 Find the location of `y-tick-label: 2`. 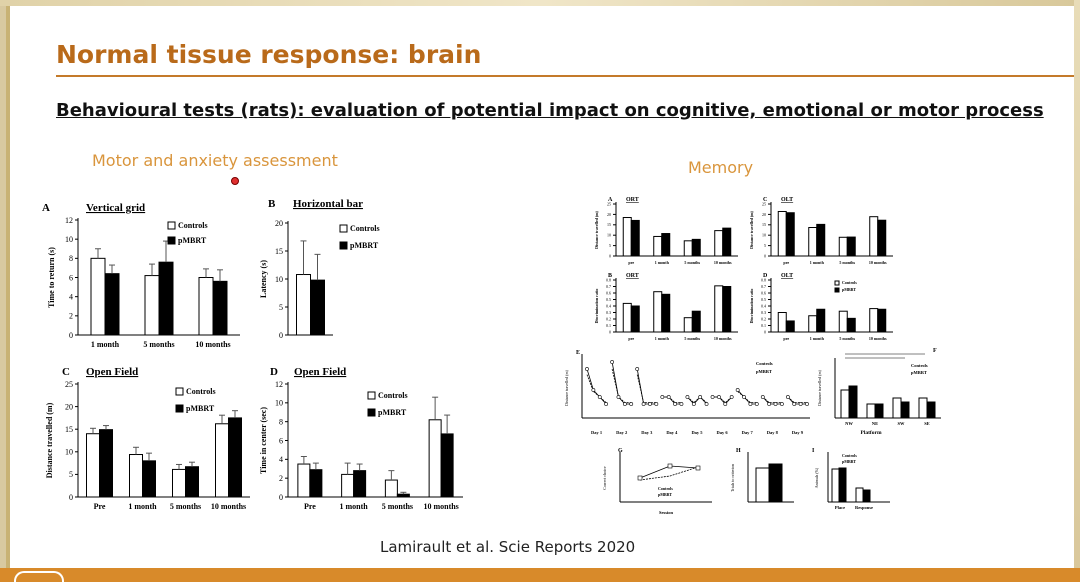

y-tick-label: 2 is located at coordinates (281, 478).